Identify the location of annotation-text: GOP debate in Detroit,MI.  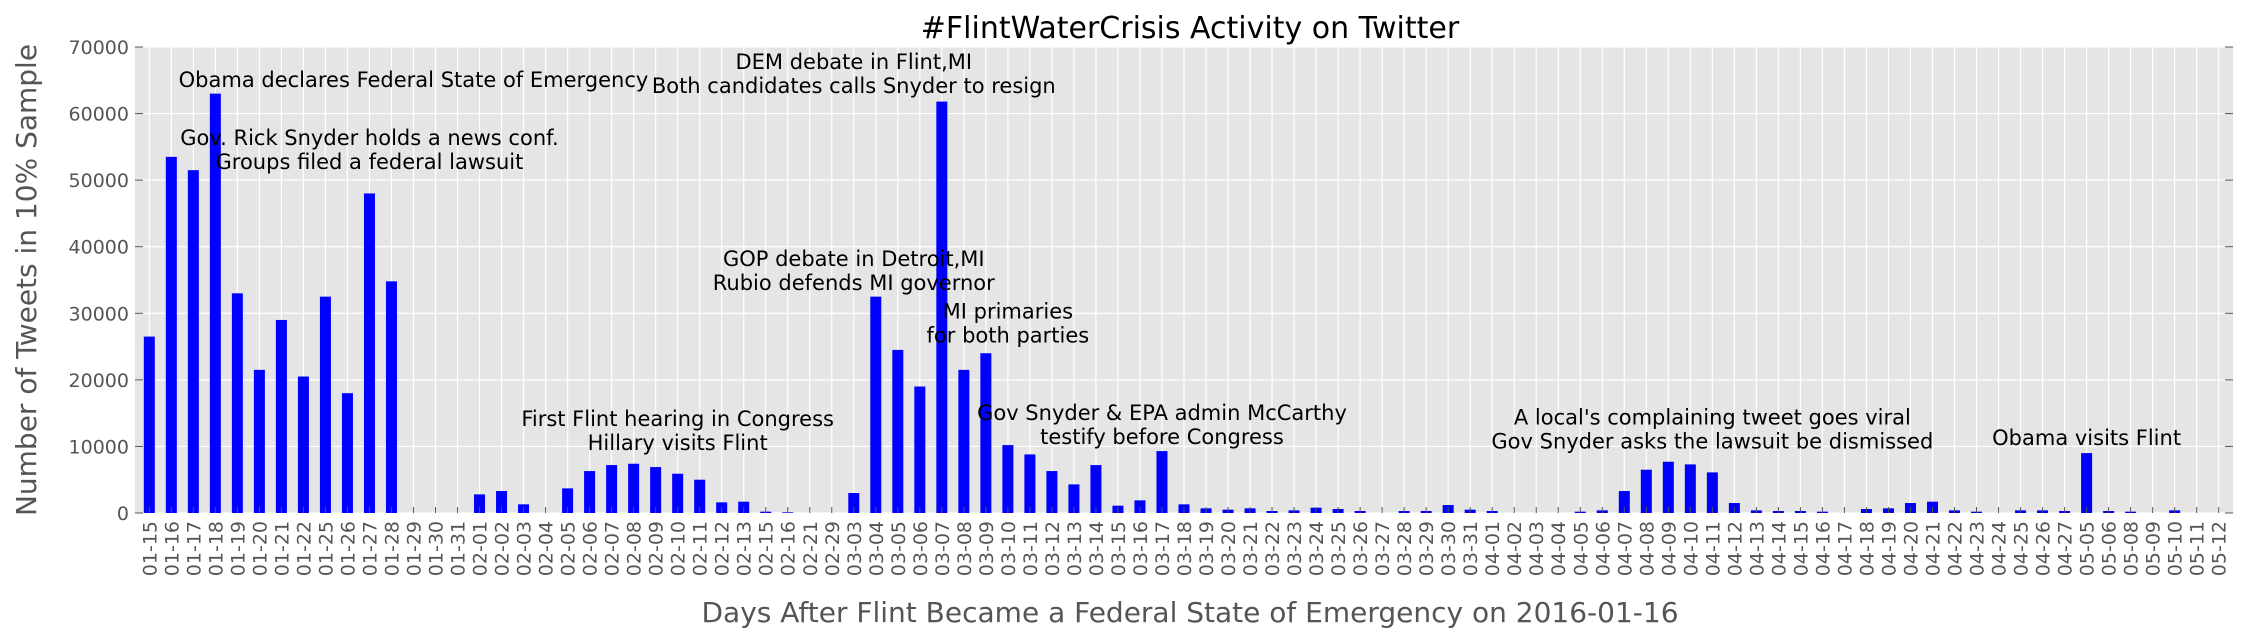
(854, 259).